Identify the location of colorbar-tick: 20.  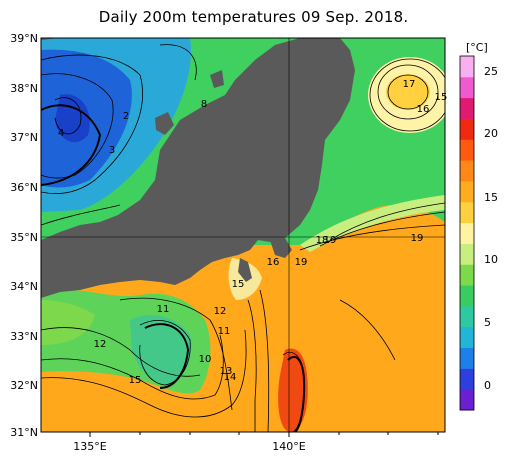
(491, 133).